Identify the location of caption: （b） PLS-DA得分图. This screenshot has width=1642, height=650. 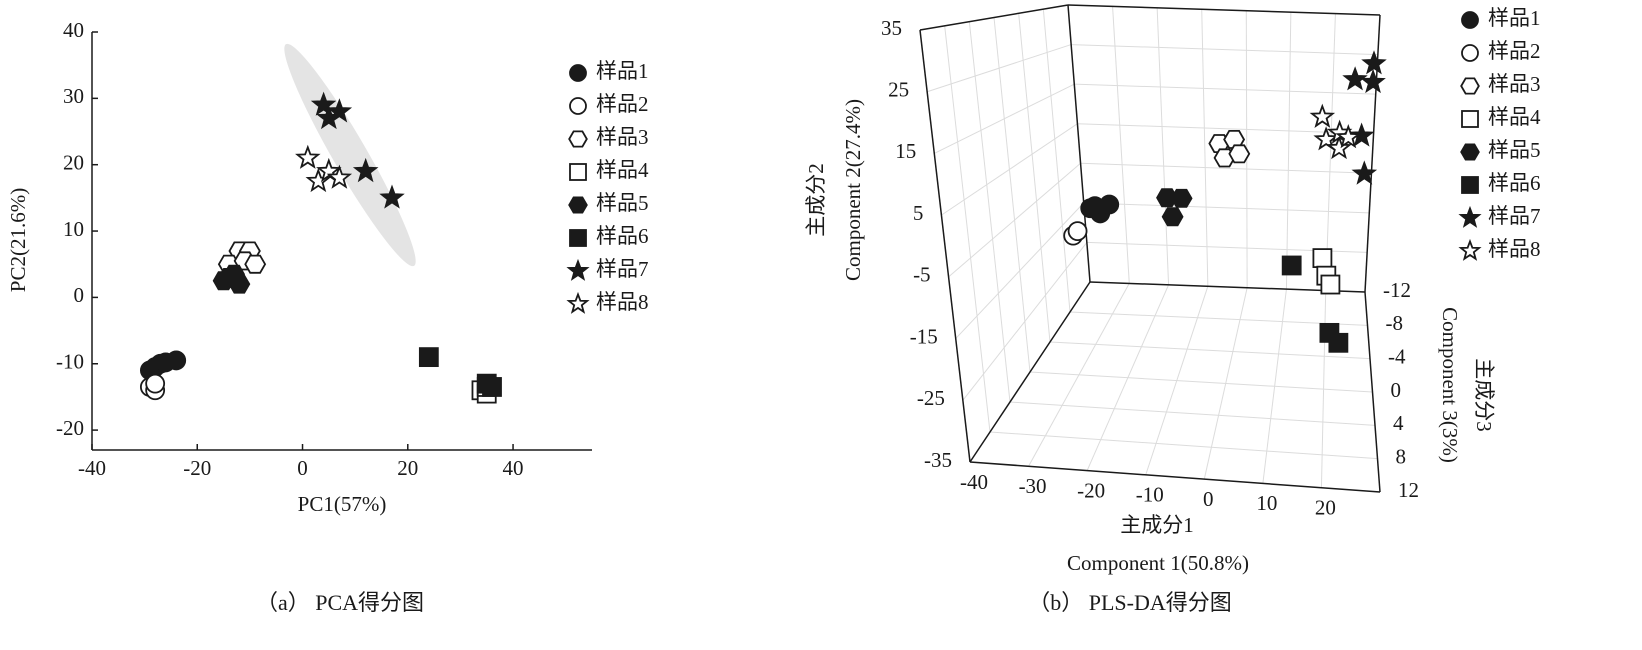
(1130, 602).